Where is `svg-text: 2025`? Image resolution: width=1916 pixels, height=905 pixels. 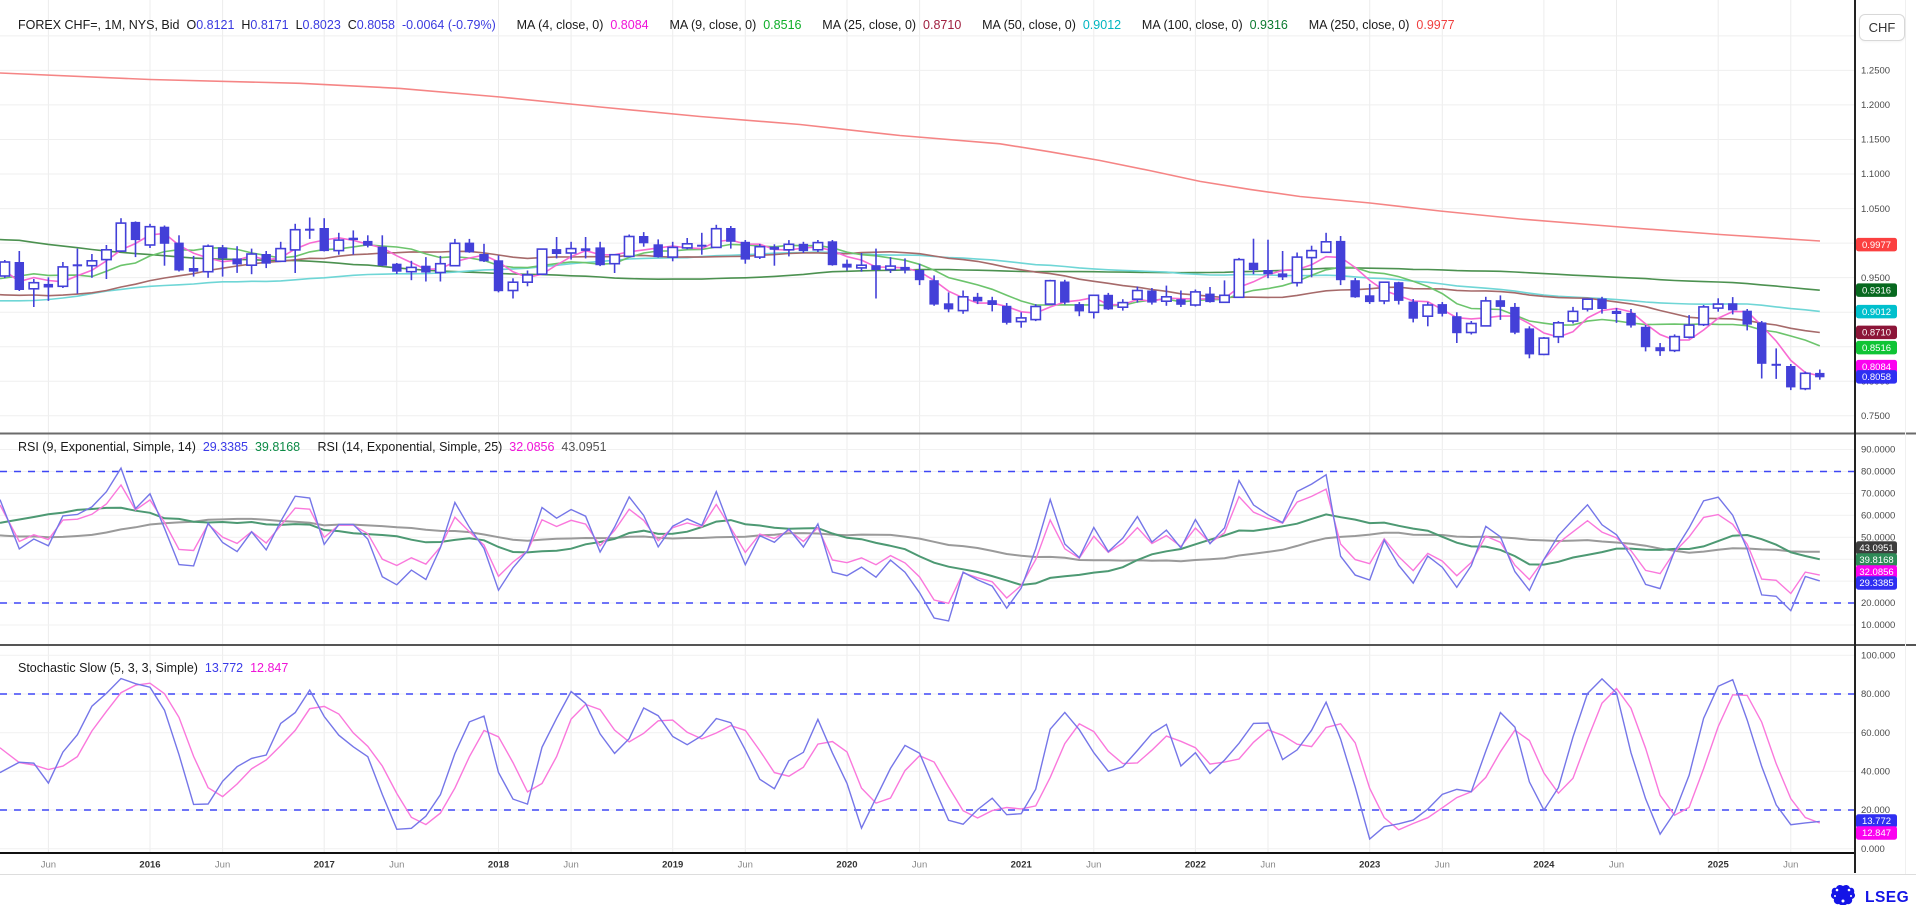
svg-text: 2025 is located at coordinates (1719, 865).